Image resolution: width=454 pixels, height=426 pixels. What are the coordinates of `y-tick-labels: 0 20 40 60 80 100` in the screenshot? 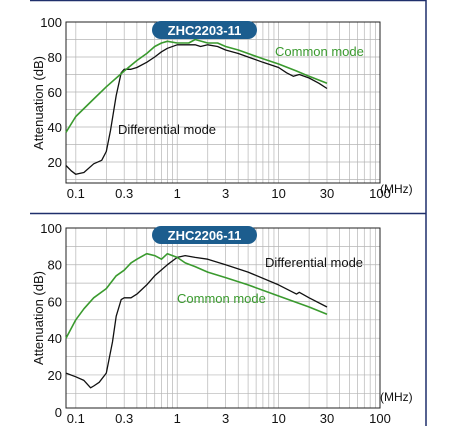 It's located at (51, 320).